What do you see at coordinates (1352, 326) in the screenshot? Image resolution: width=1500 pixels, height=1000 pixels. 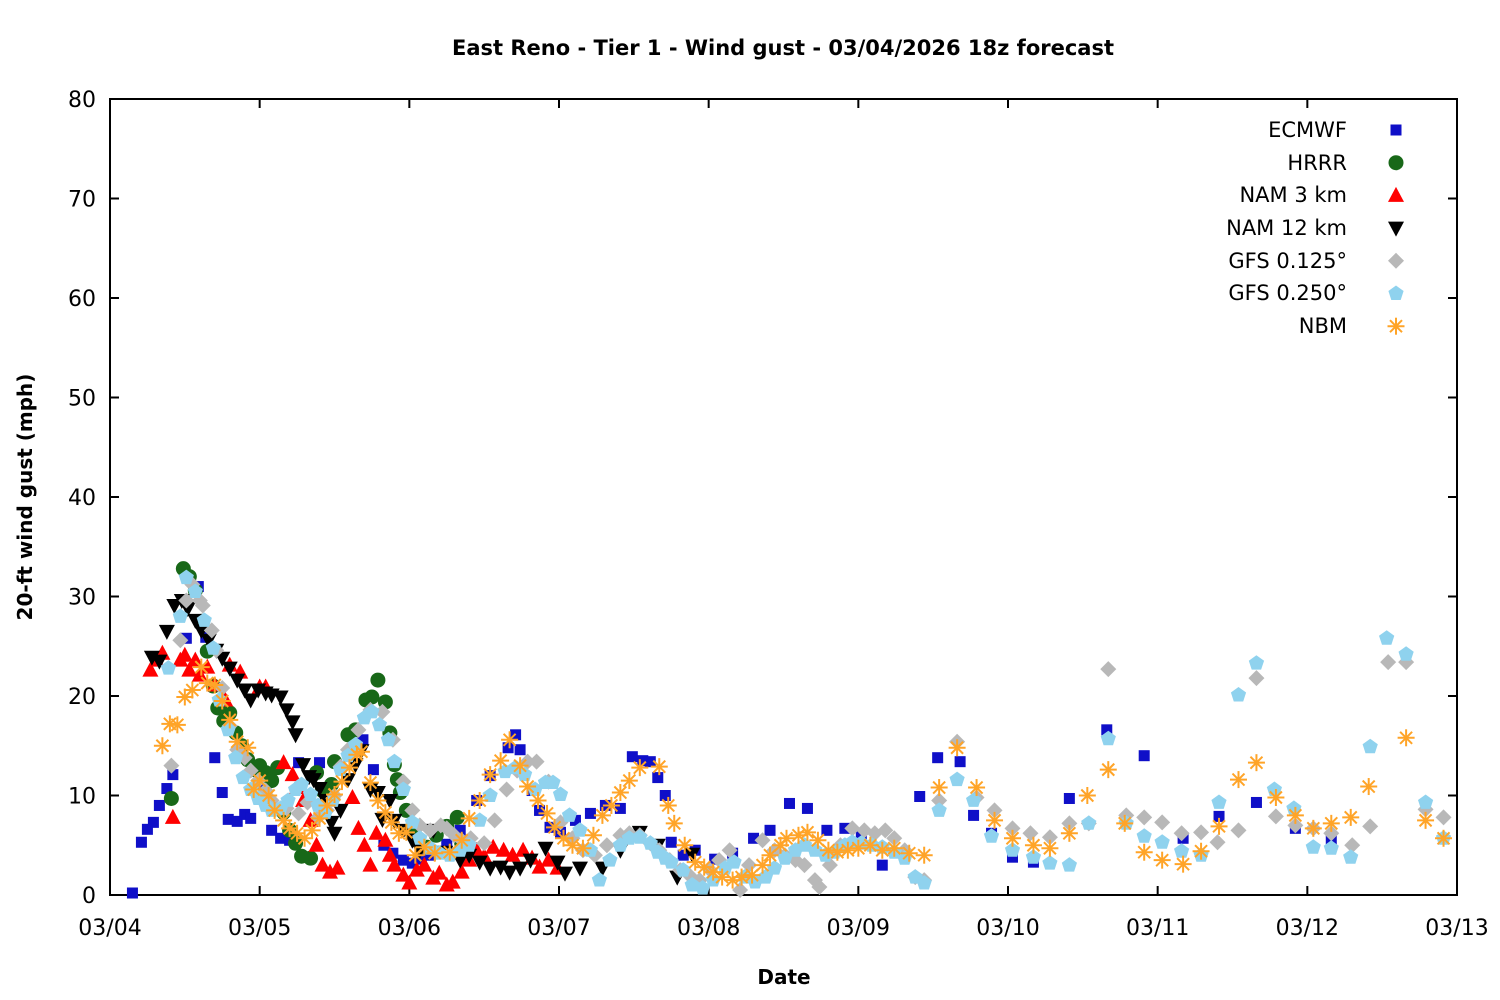 I see `legend-row-nbm: NBM` at bounding box center [1352, 326].